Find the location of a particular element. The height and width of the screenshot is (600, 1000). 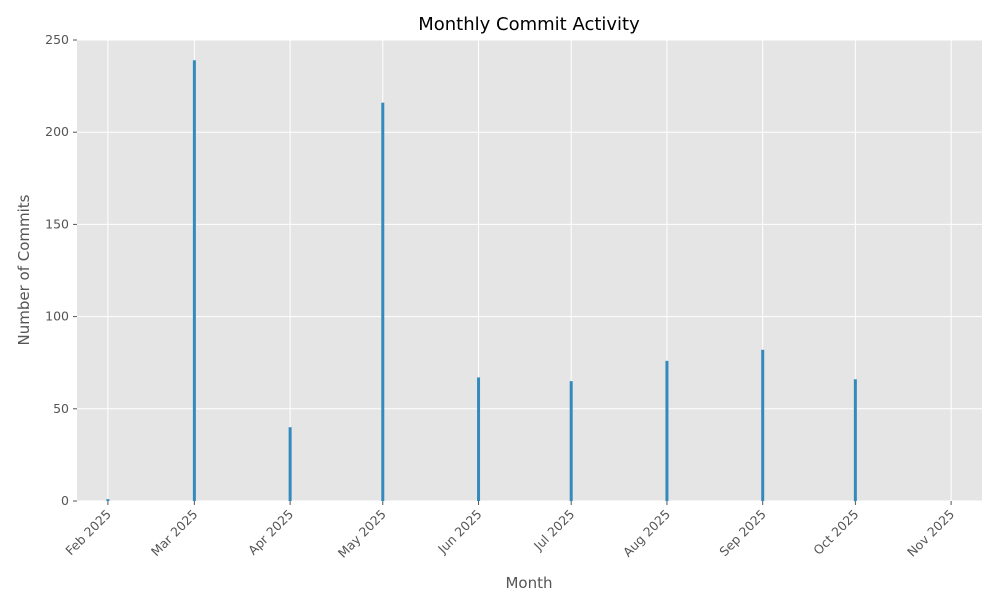

x-tick-label: May 2025 is located at coordinates (362, 534).